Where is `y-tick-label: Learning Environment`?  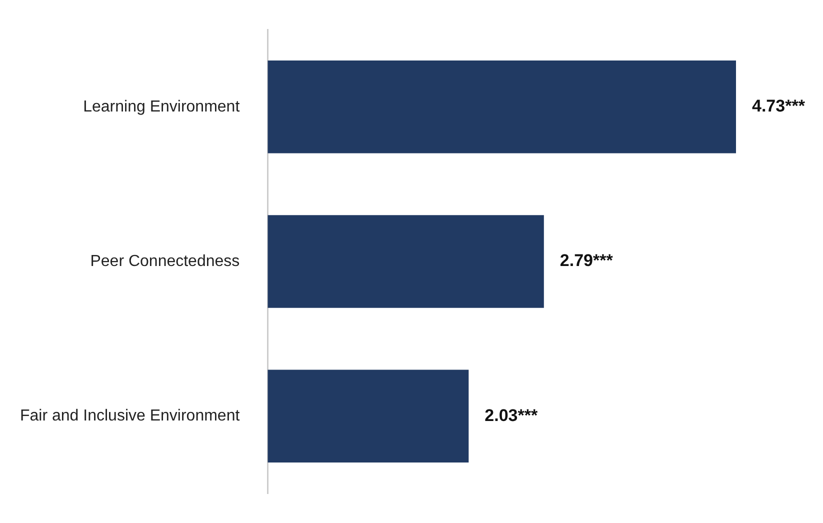
y-tick-label: Learning Environment is located at coordinates (161, 107).